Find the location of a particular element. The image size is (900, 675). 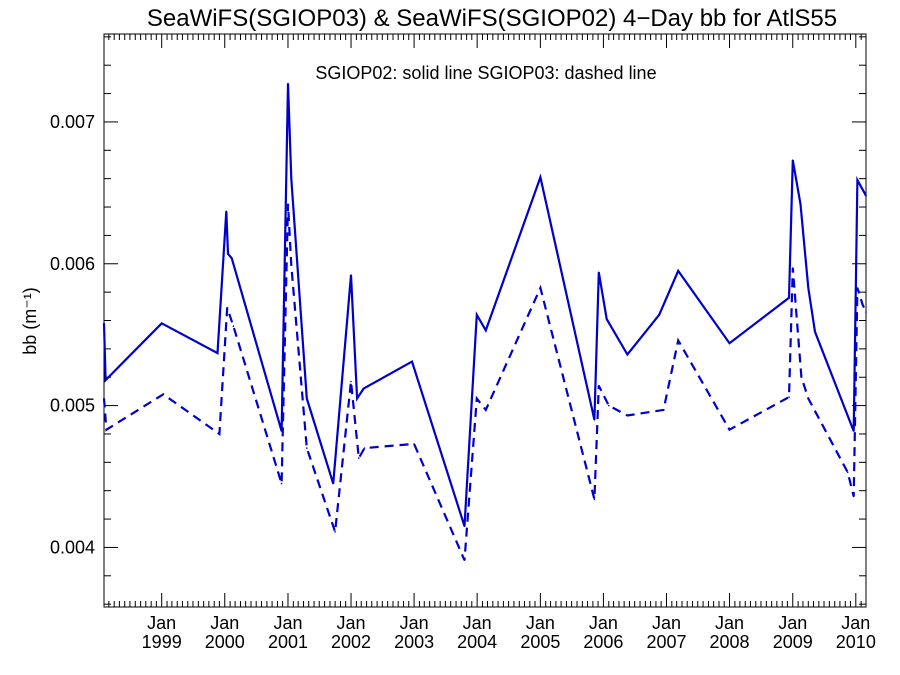

x-tick-label-year: 2002 is located at coordinates (351, 642).